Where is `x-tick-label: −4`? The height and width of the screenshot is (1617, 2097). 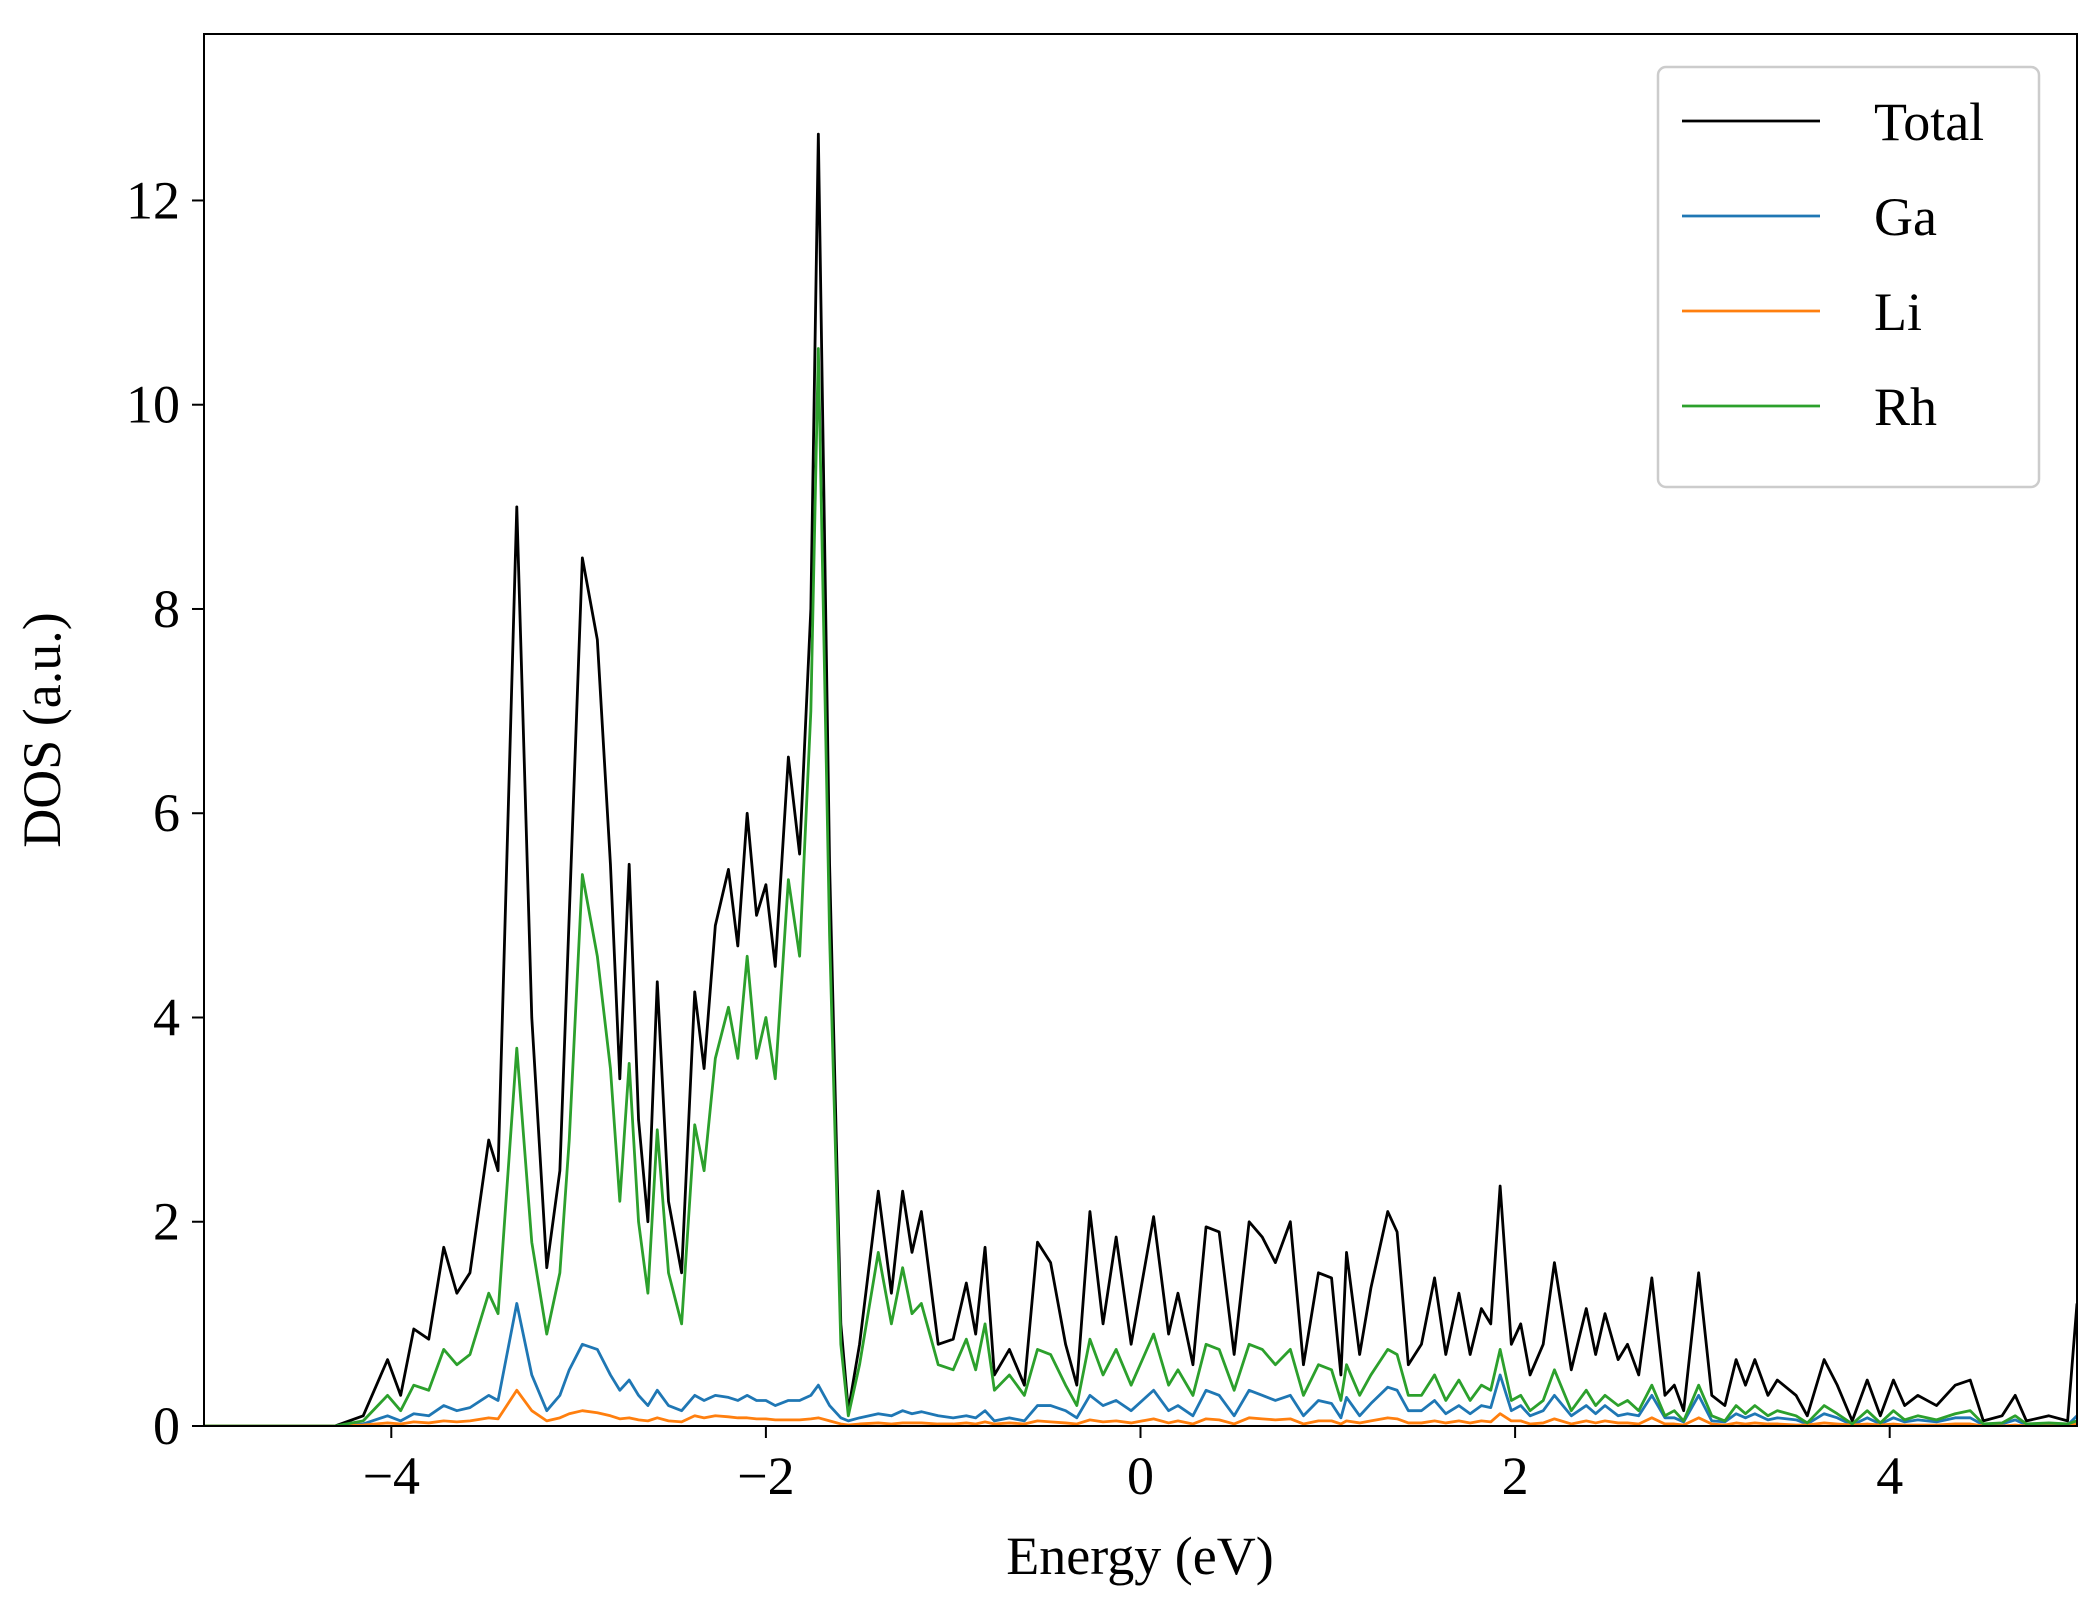
x-tick-label: −4 is located at coordinates (391, 1476).